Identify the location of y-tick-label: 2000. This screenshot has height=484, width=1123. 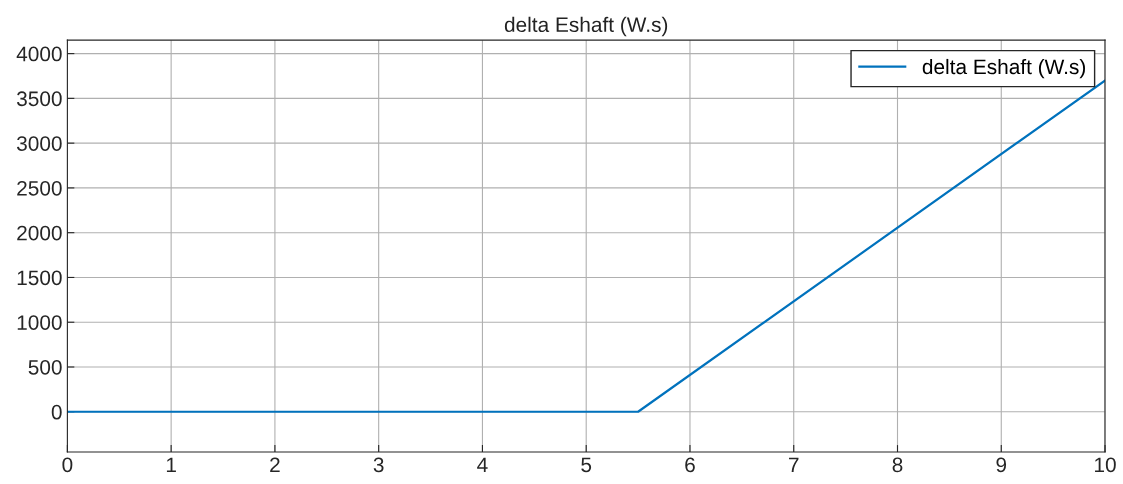
(39, 233).